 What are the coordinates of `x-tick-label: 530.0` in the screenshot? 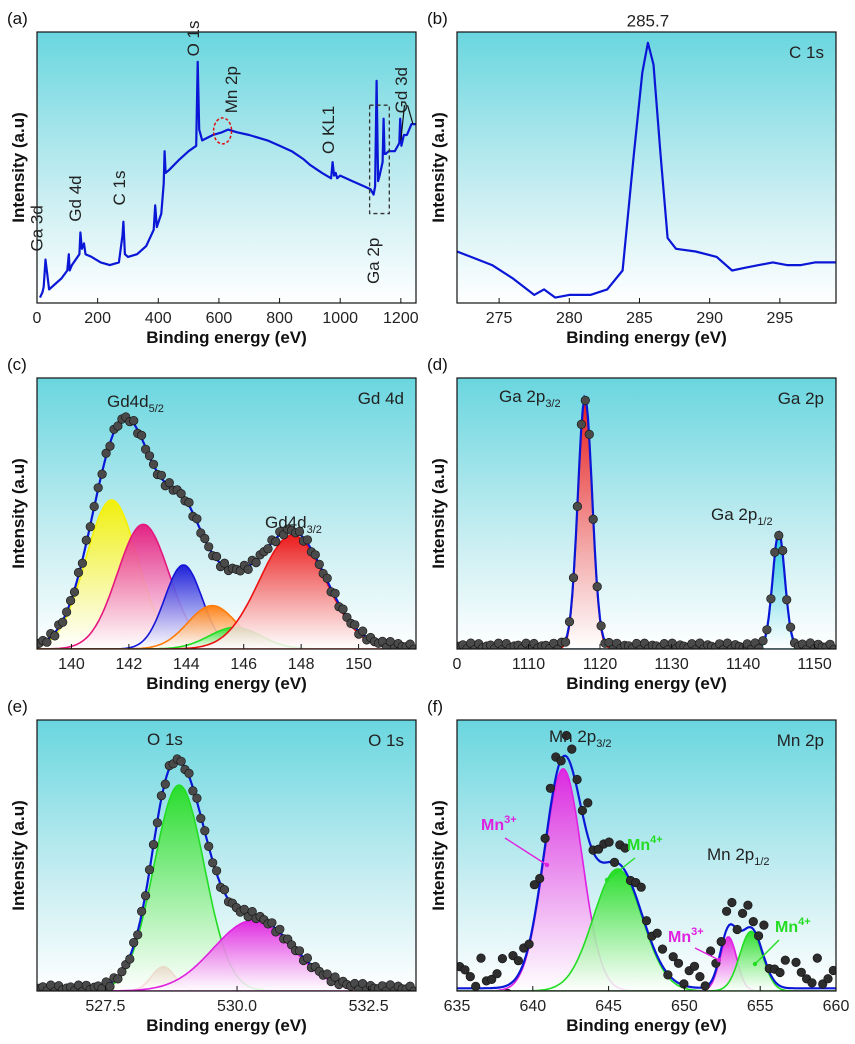 It's located at (237, 1006).